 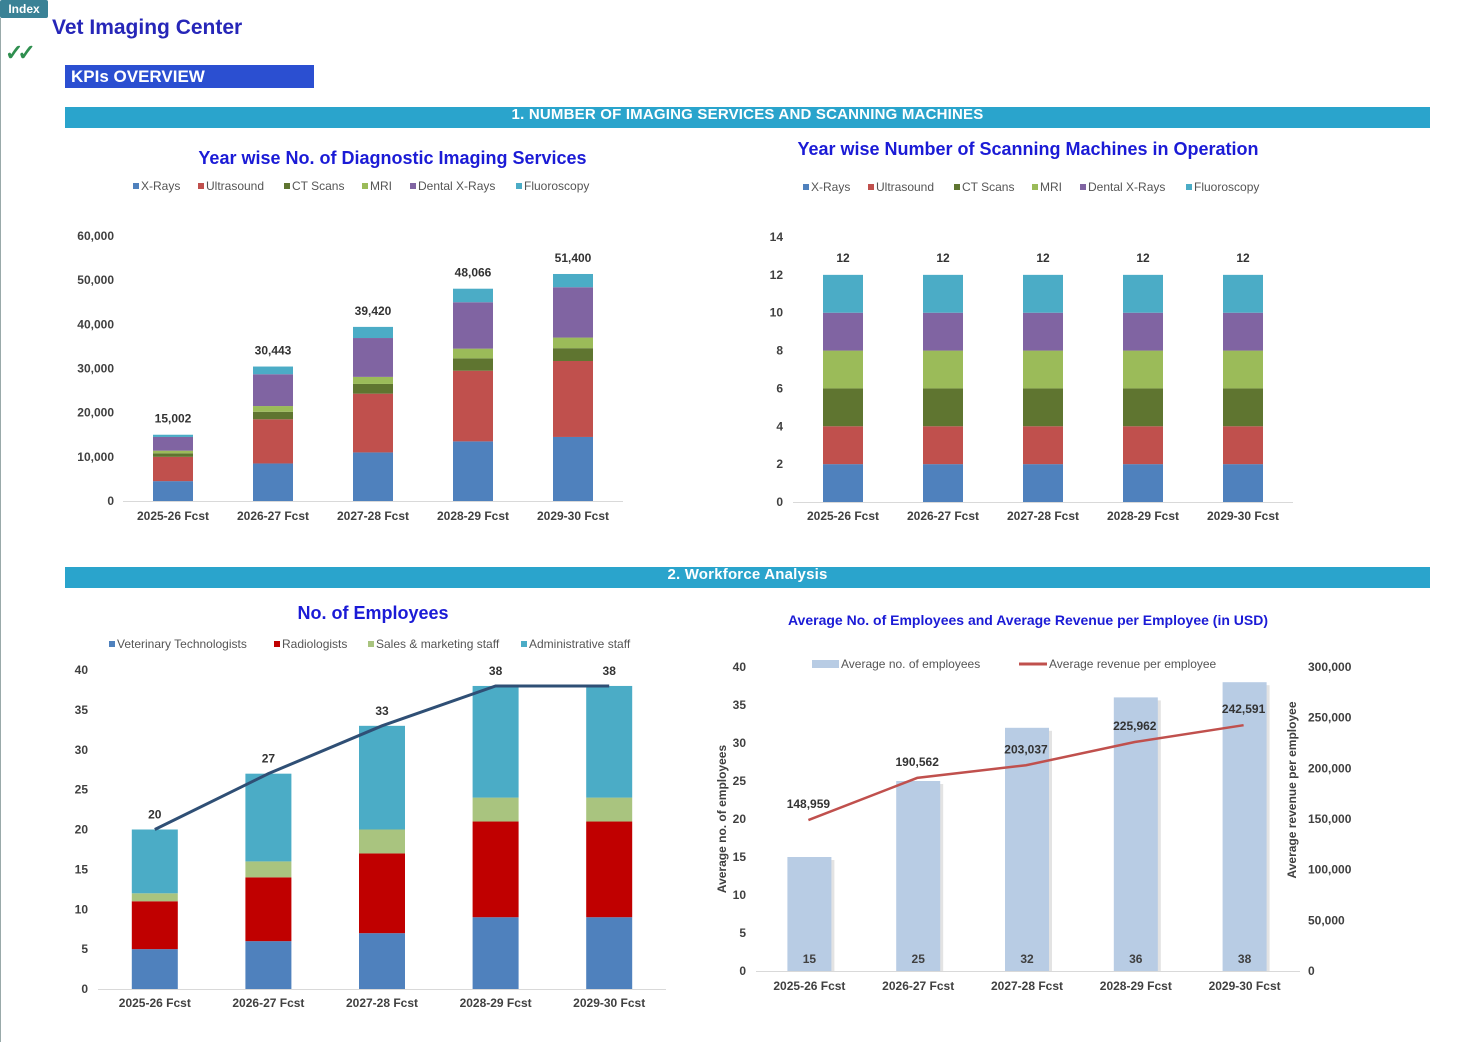 What do you see at coordinates (1292, 789) in the screenshot?
I see `chart4-y2label: Average revenue per employee` at bounding box center [1292, 789].